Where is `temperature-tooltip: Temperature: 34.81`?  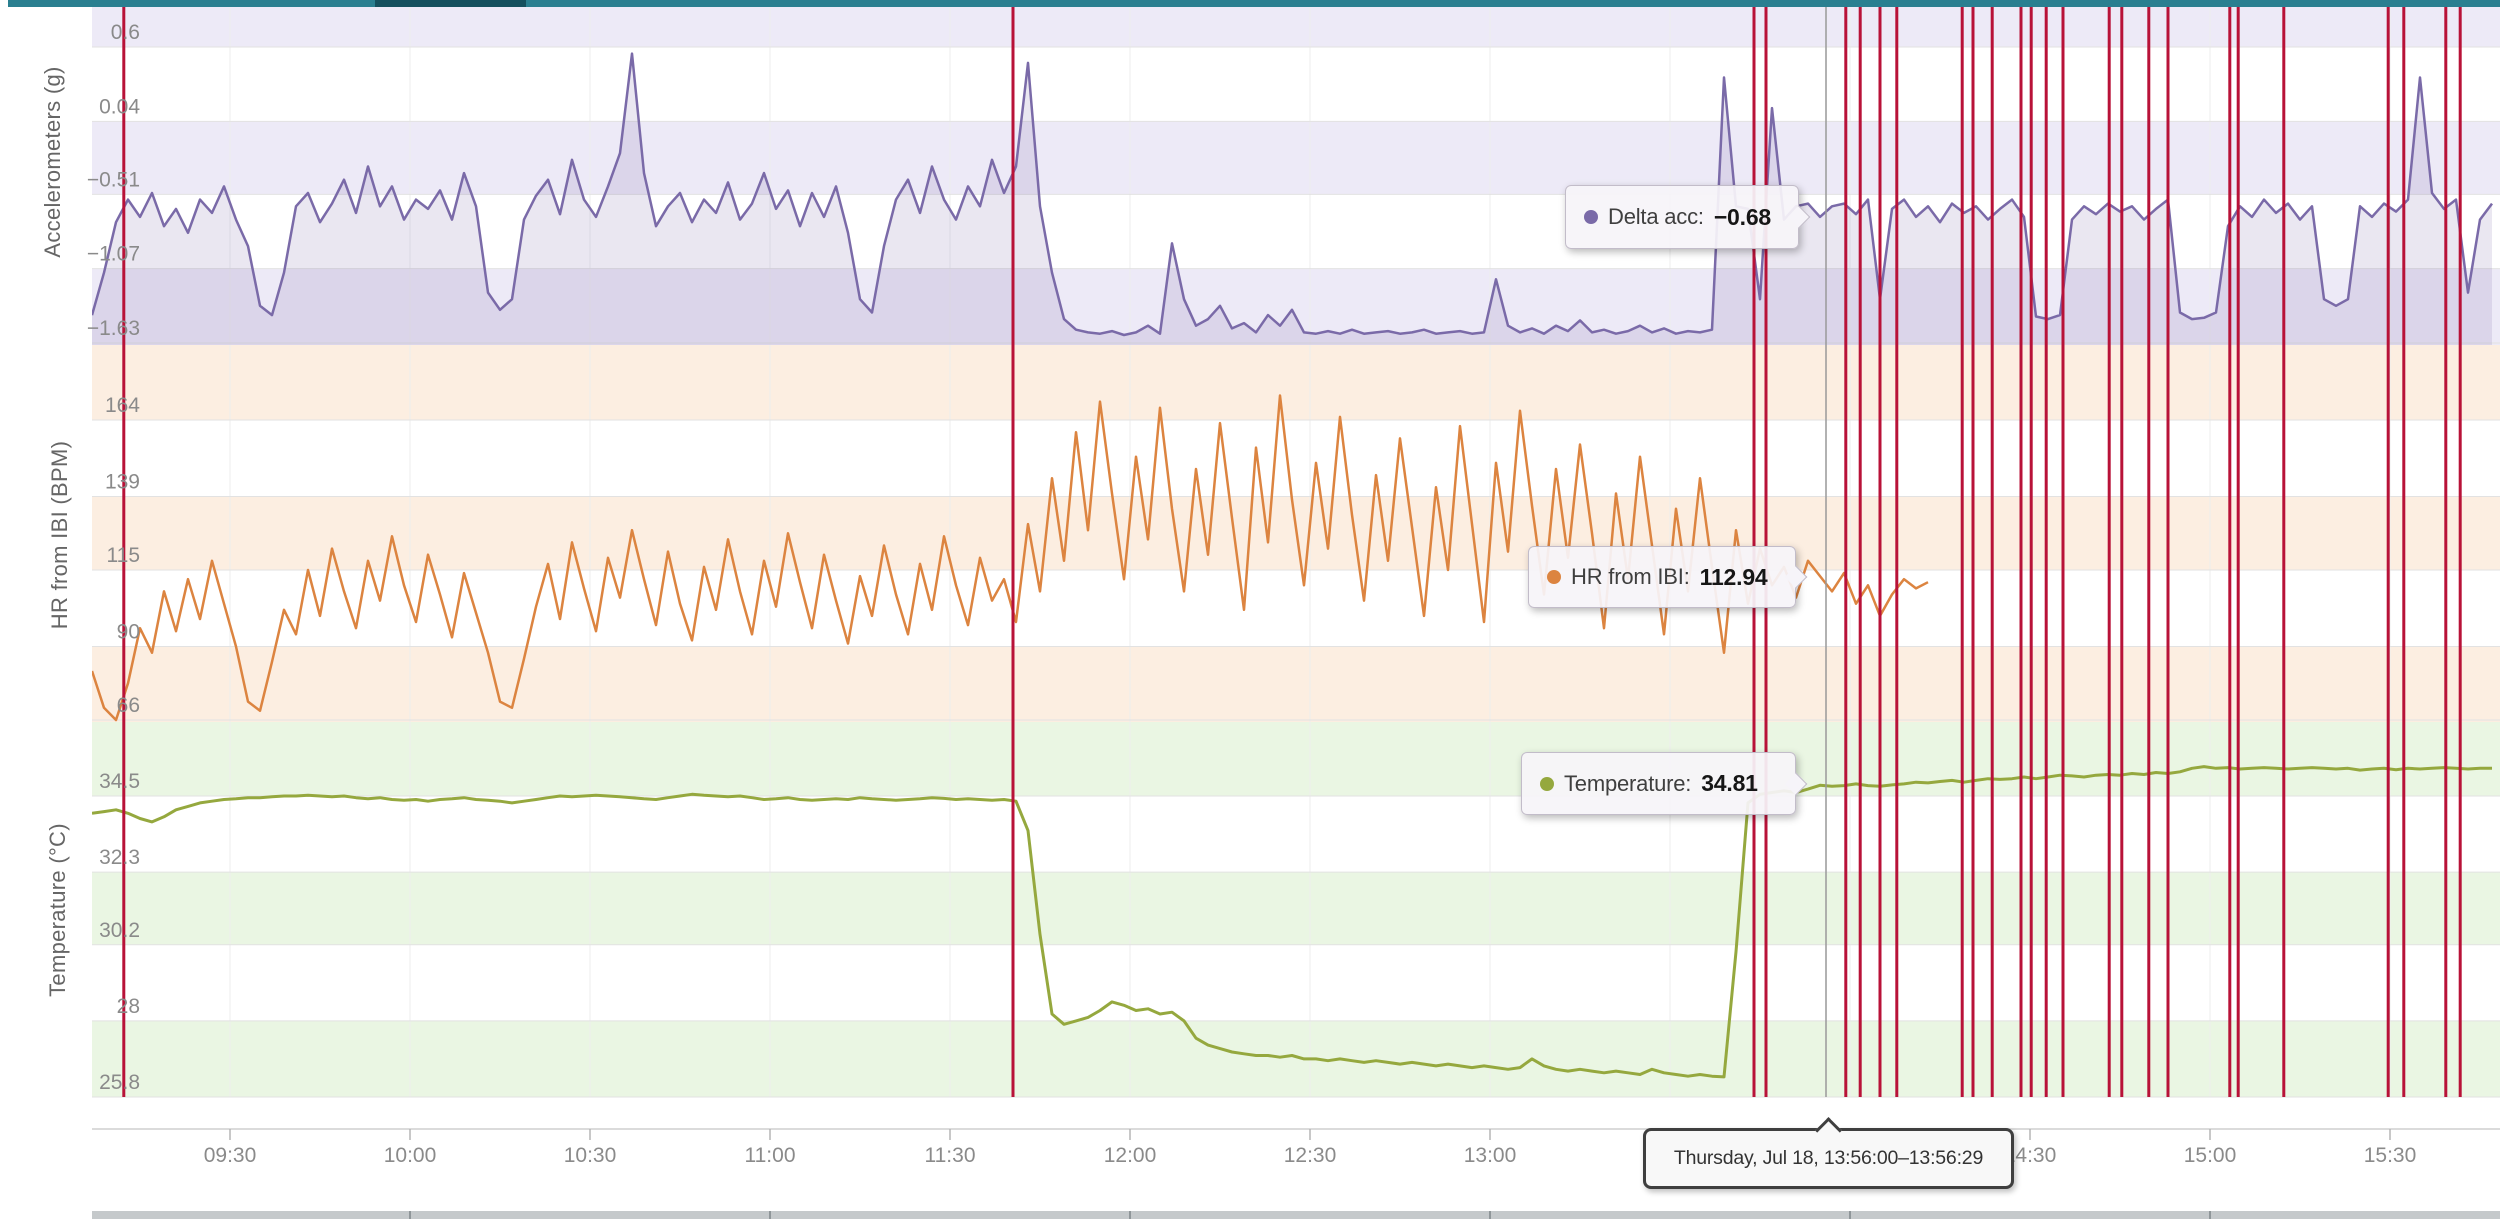 temperature-tooltip: Temperature: 34.81 is located at coordinates (1664, 783).